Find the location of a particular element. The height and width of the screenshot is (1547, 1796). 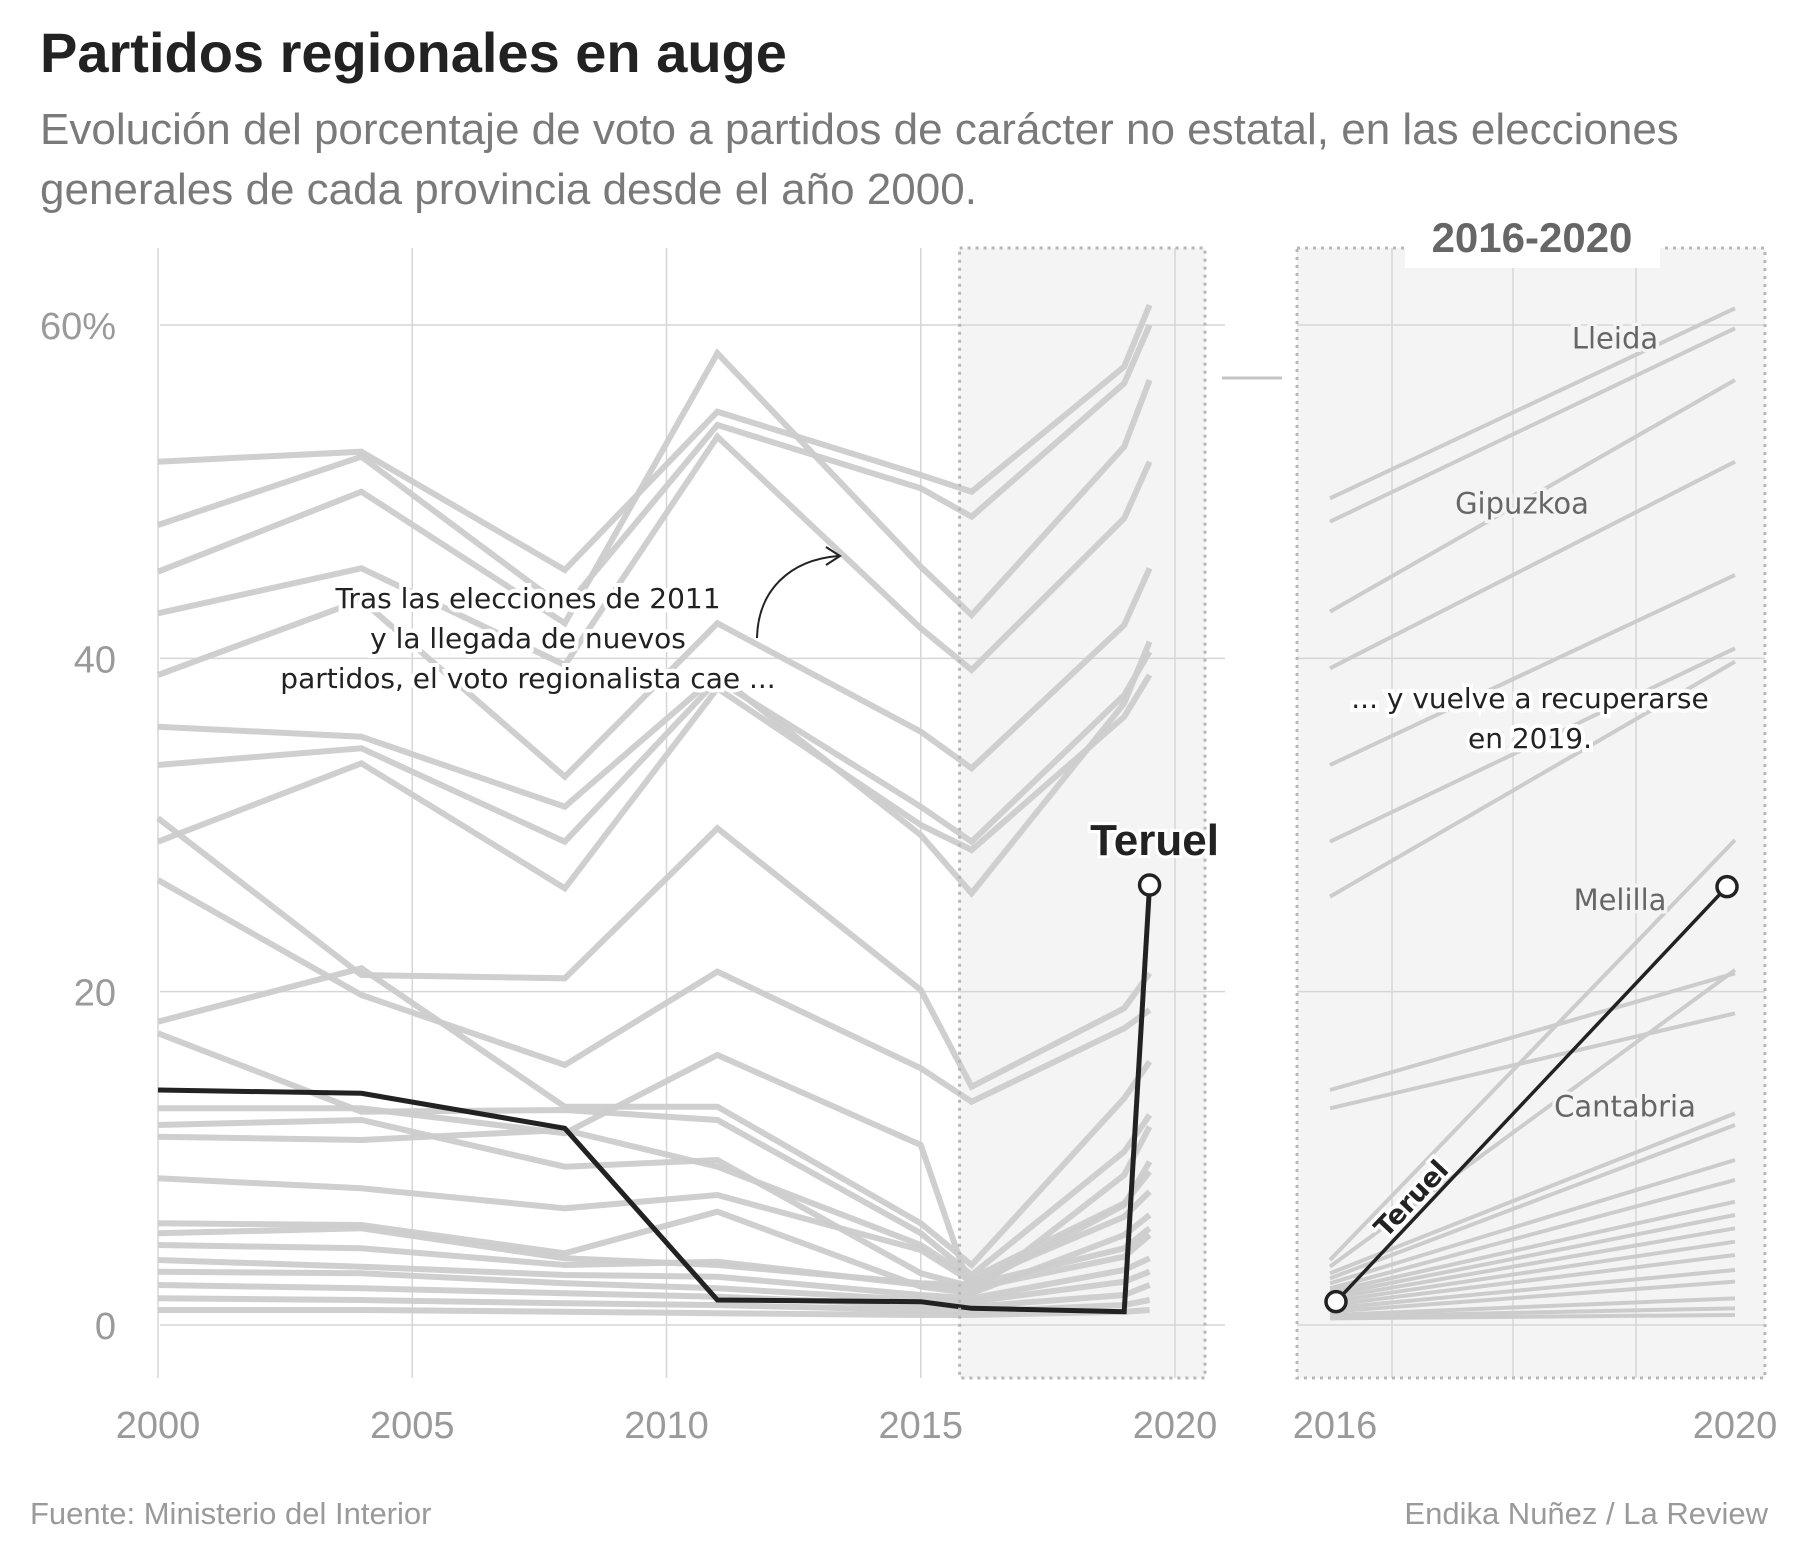

chart-title: Partidos regionales en auge is located at coordinates (413, 52).